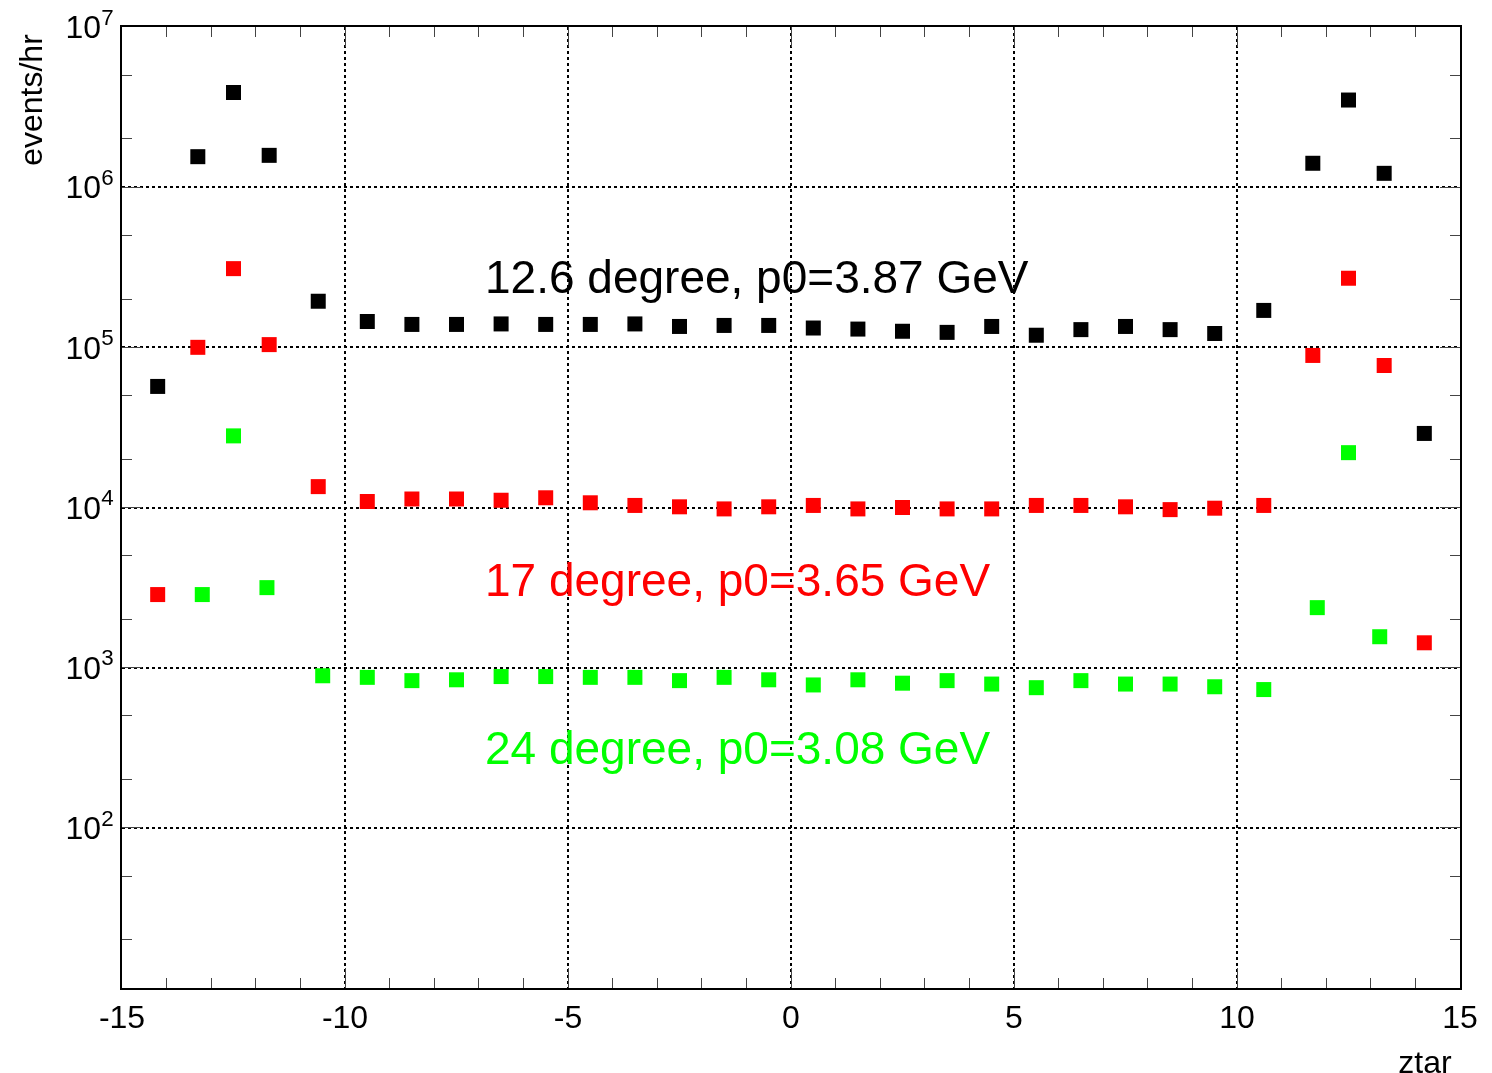 The height and width of the screenshot is (1073, 1492). Describe the element at coordinates (89, 826) in the screenshot. I see `y-tick-label: 10$^{2}$` at that location.